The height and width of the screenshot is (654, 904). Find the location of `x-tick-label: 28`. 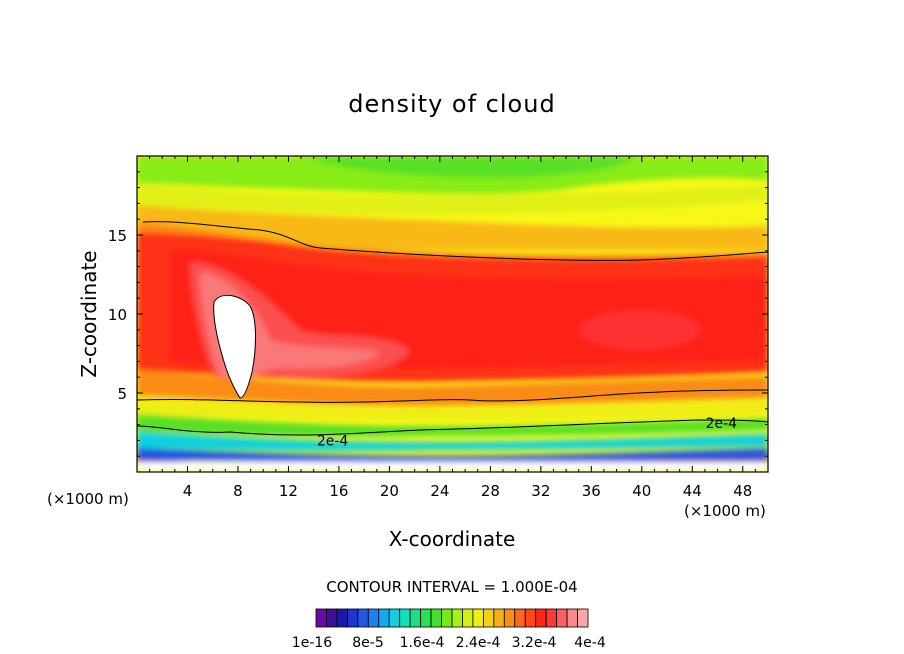

x-tick-label: 28 is located at coordinates (490, 491).